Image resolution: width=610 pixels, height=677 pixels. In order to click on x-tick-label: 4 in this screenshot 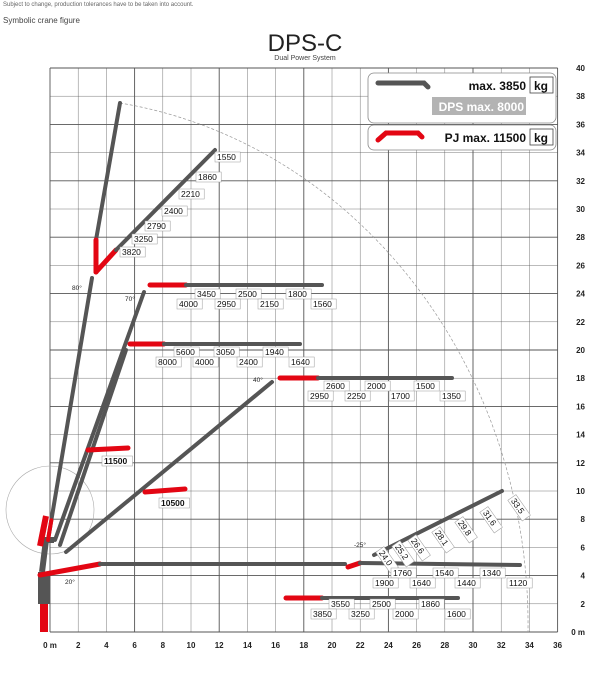, I will do `click(106, 645)`.